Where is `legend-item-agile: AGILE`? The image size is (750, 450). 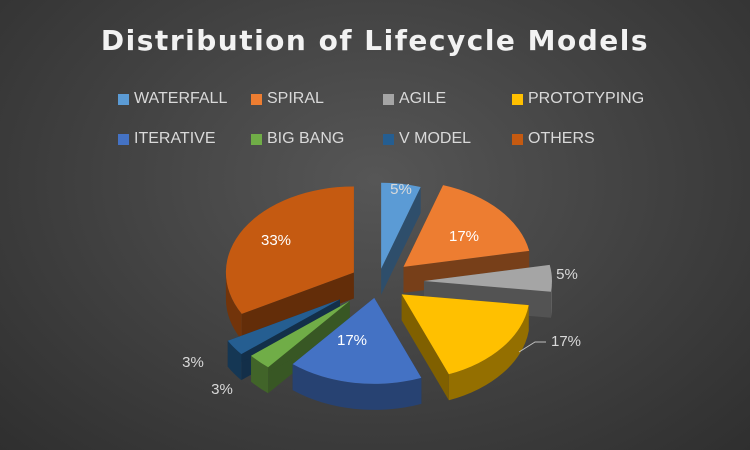 legend-item-agile: AGILE is located at coordinates (414, 99).